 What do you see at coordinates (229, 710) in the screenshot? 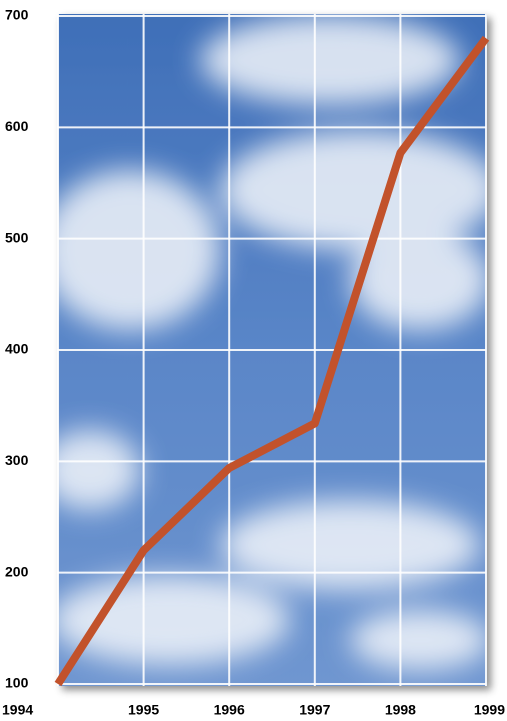
I see `x-tick-label: 1996` at bounding box center [229, 710].